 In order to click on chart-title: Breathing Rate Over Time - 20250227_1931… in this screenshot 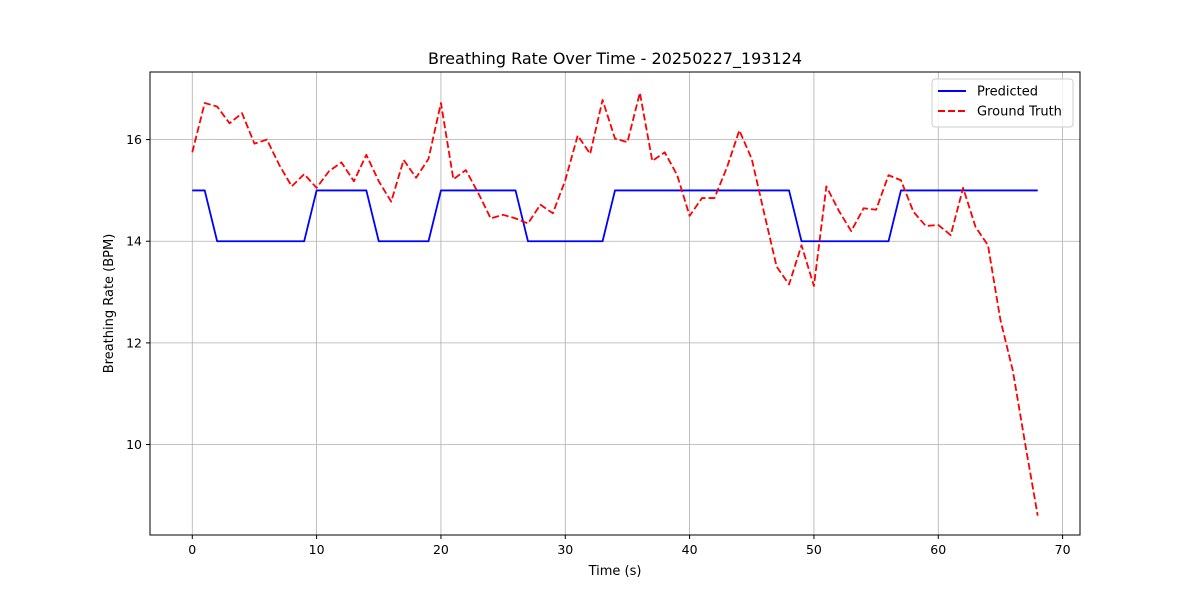, I will do `click(615, 59)`.